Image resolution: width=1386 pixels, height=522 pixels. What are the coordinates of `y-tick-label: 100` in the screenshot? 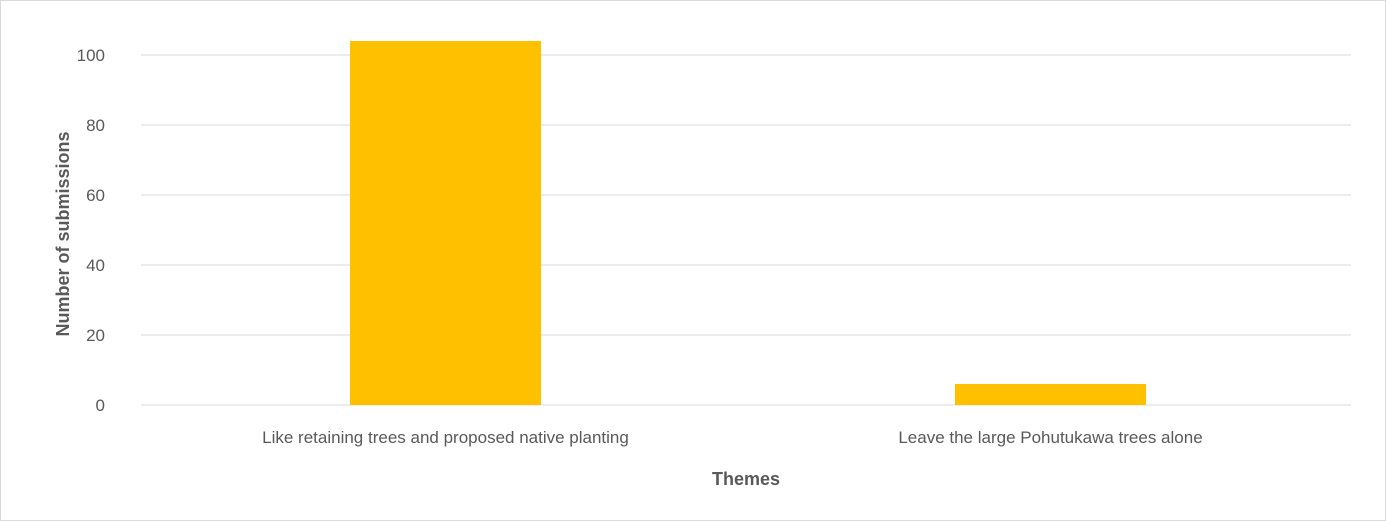 It's located at (91, 55).